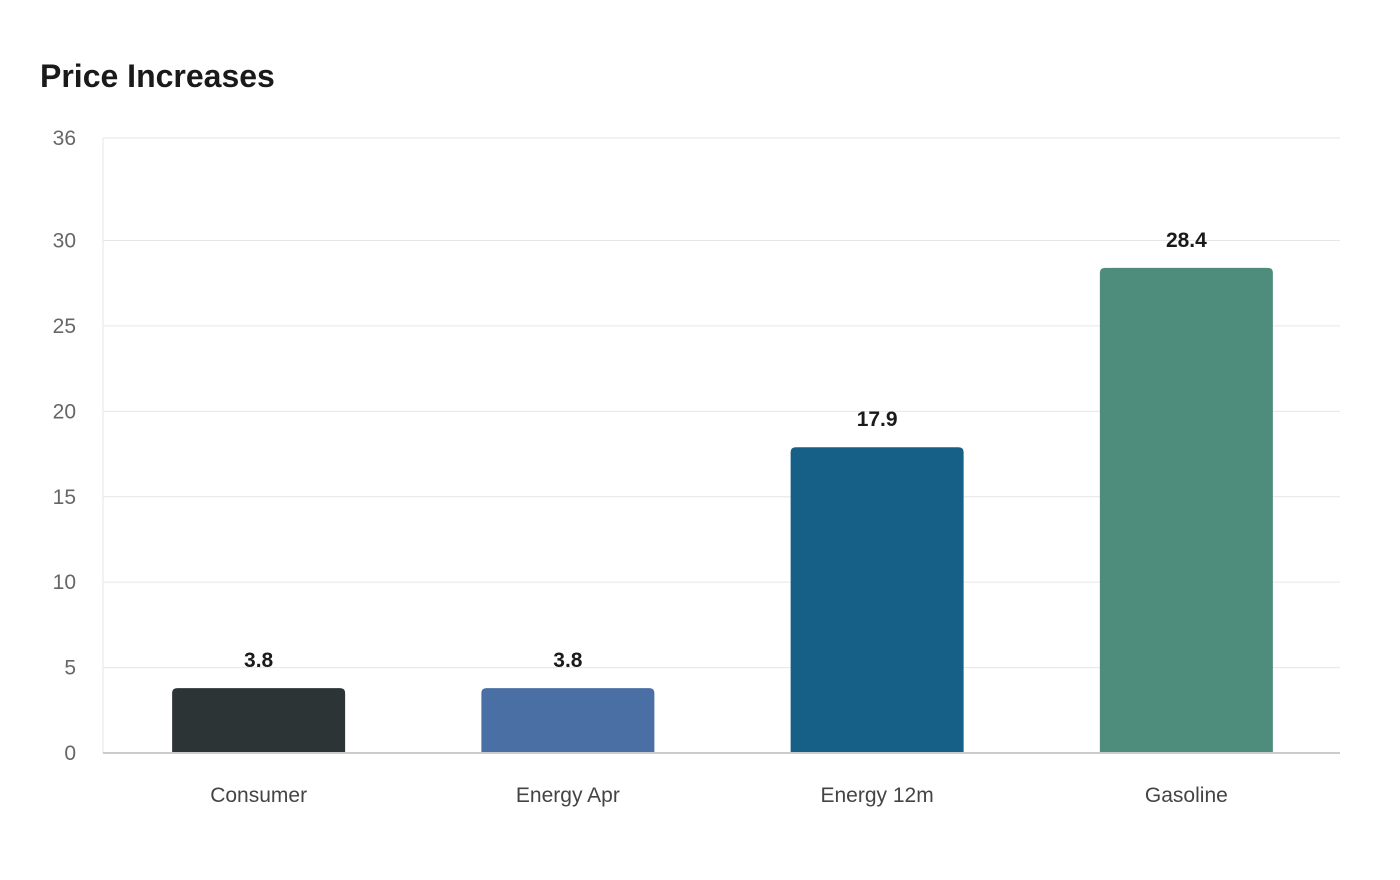 This screenshot has height=880, width=1400. Describe the element at coordinates (64, 411) in the screenshot. I see `y-tick-label: 20` at that location.